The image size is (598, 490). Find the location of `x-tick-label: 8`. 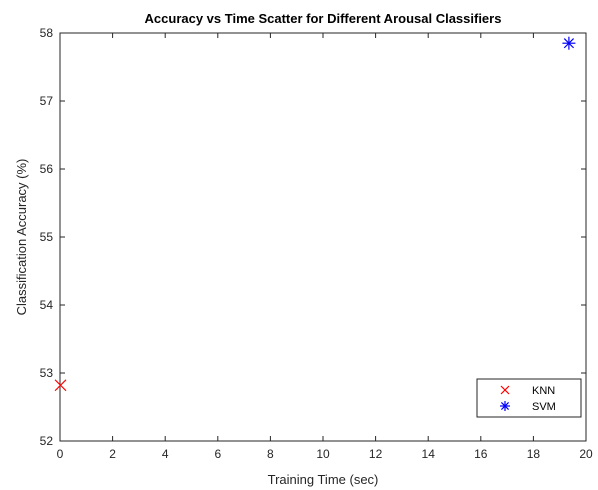

x-tick-label: 8 is located at coordinates (270, 454).